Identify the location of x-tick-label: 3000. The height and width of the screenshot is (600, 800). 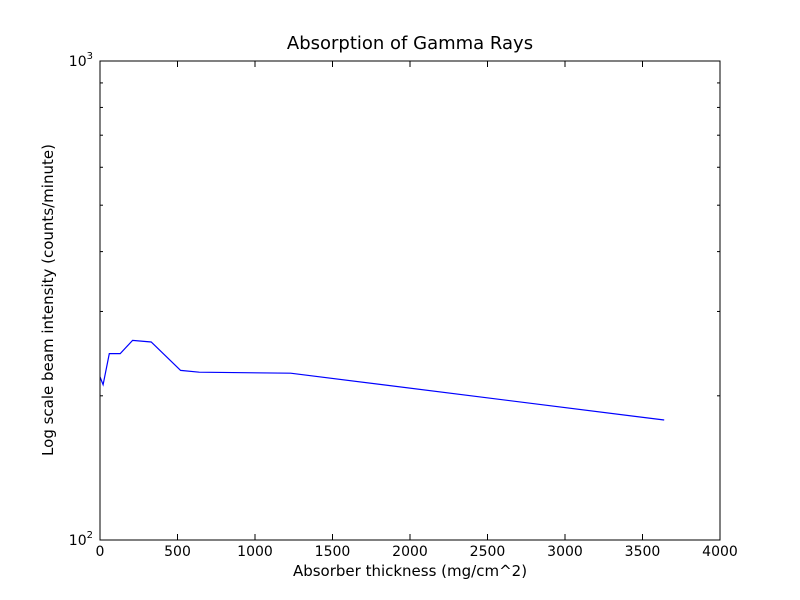
(565, 552).